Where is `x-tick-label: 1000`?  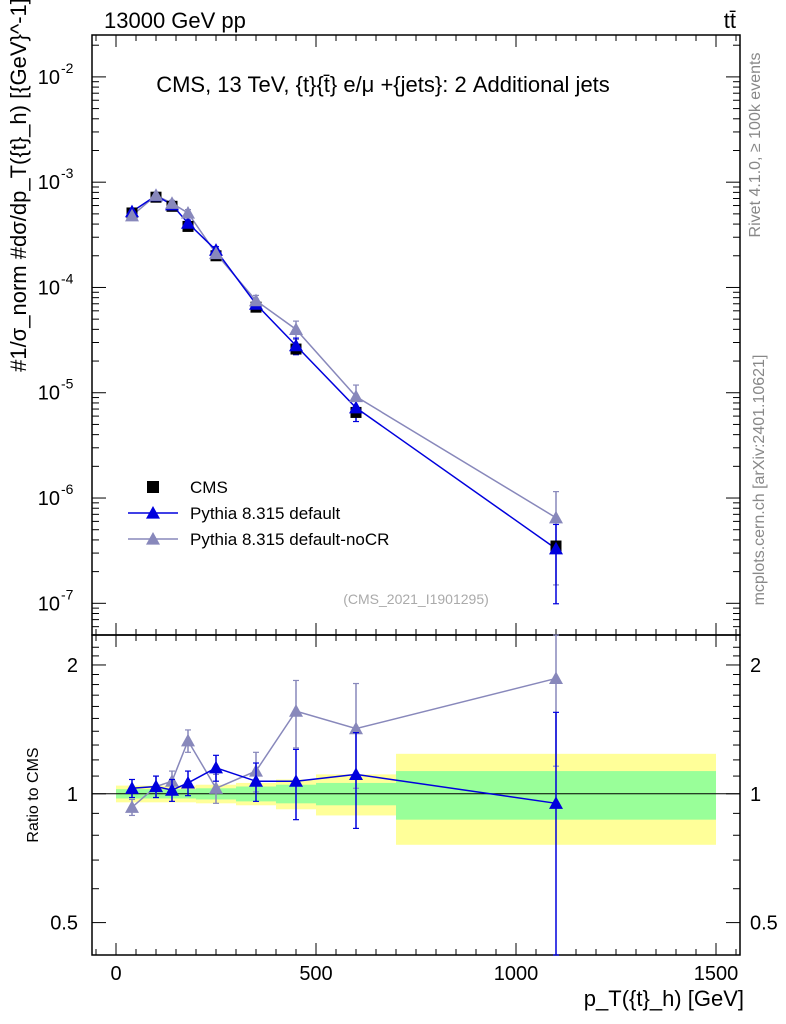
x-tick-label: 1000 is located at coordinates (516, 974).